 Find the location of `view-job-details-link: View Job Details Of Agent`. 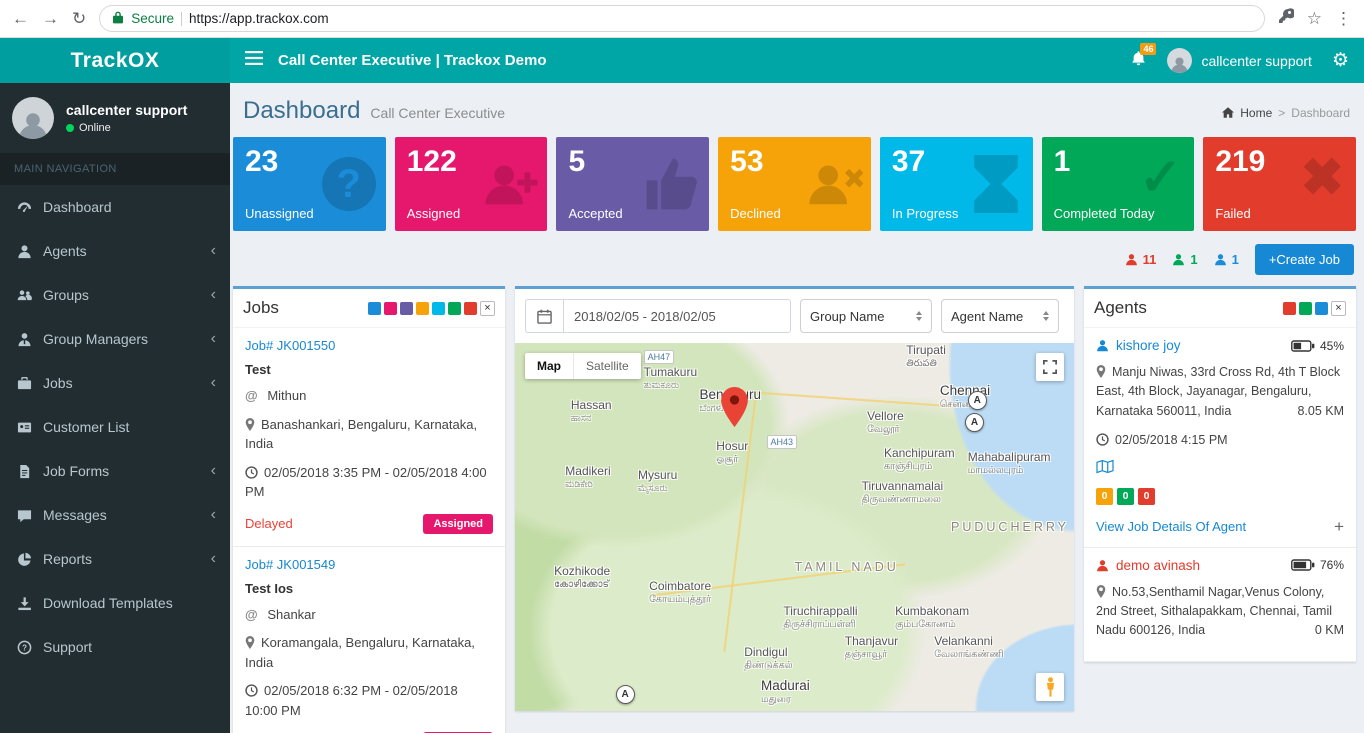

view-job-details-link: View Job Details Of Agent is located at coordinates (1171, 527).